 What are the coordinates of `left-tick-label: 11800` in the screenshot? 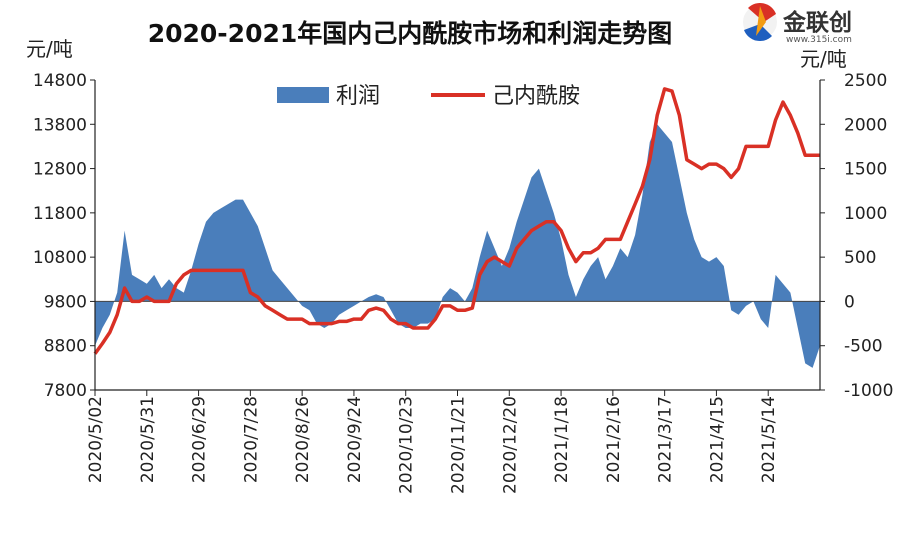 It's located at (60, 214).